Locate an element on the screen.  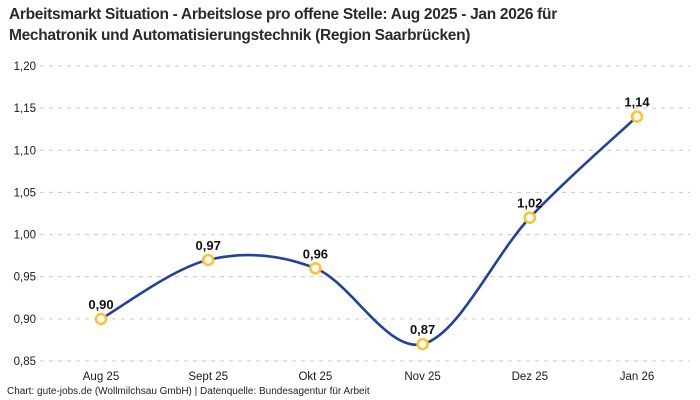
y-axis-tick-label: 0,90 is located at coordinates (25, 320).